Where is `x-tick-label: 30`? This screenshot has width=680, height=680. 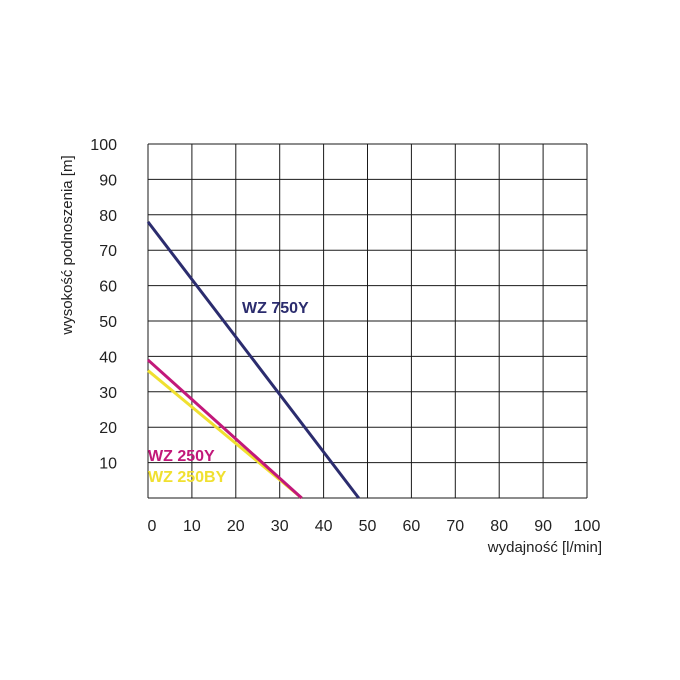 x-tick-label: 30 is located at coordinates (280, 526).